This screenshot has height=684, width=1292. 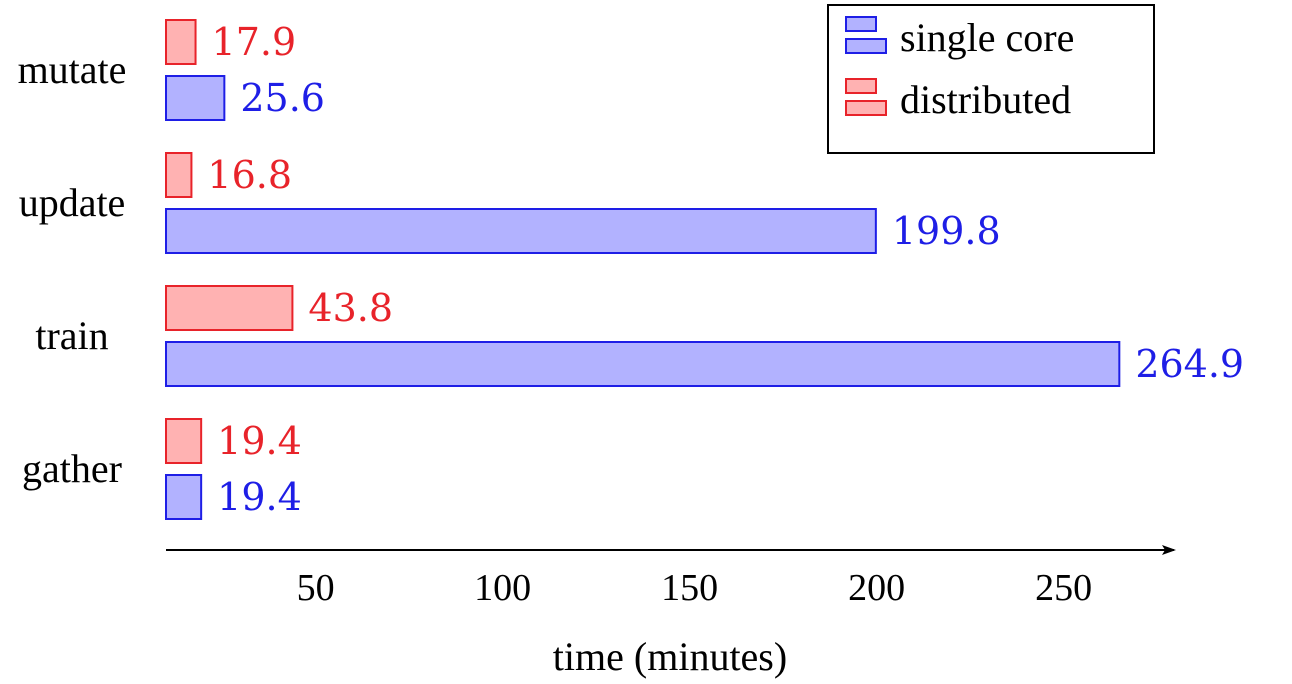 I want to click on bar-mutate-distributed, so click(x=181, y=42).